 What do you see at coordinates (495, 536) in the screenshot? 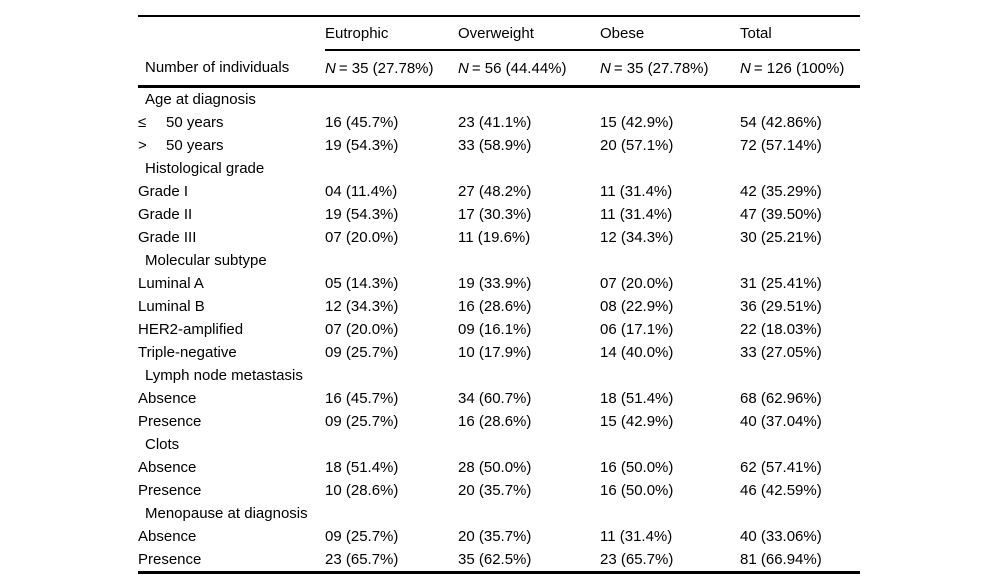
I see `data-cell: 20 (35.7%)` at bounding box center [495, 536].